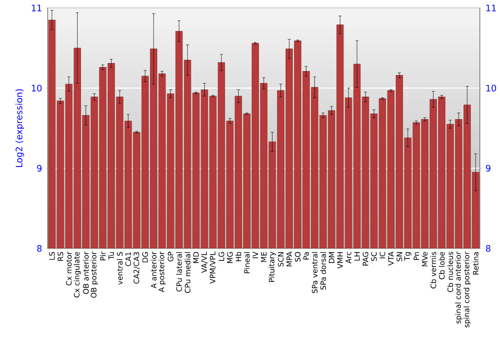 Image resolution: width=500 pixels, height=348 pixels. I want to click on y-tick-label: 11, so click(37, 8).